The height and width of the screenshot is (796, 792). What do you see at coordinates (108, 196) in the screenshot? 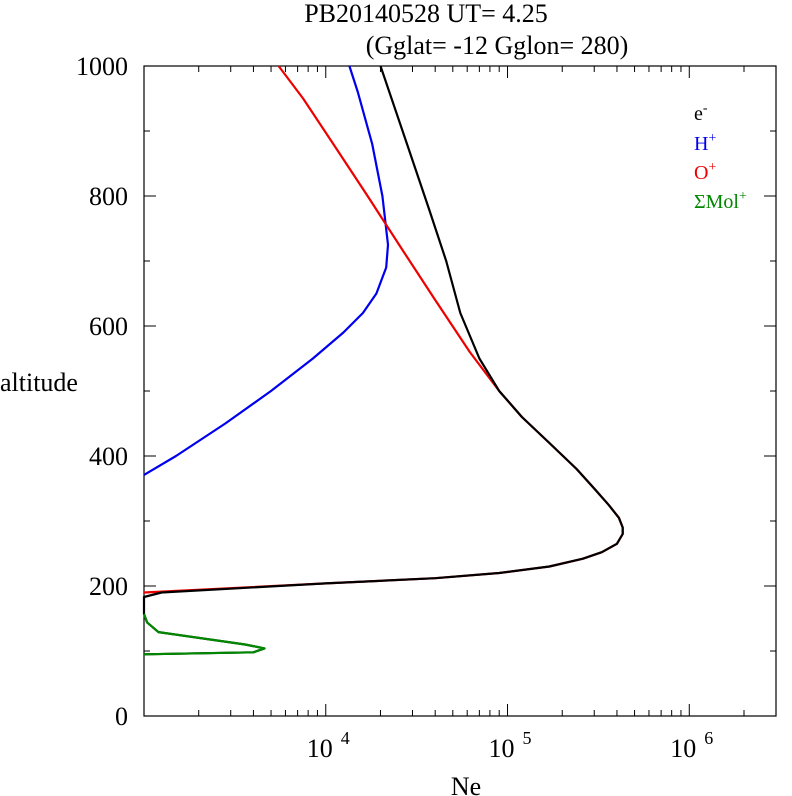
I see `y-tick-label: 800` at bounding box center [108, 196].